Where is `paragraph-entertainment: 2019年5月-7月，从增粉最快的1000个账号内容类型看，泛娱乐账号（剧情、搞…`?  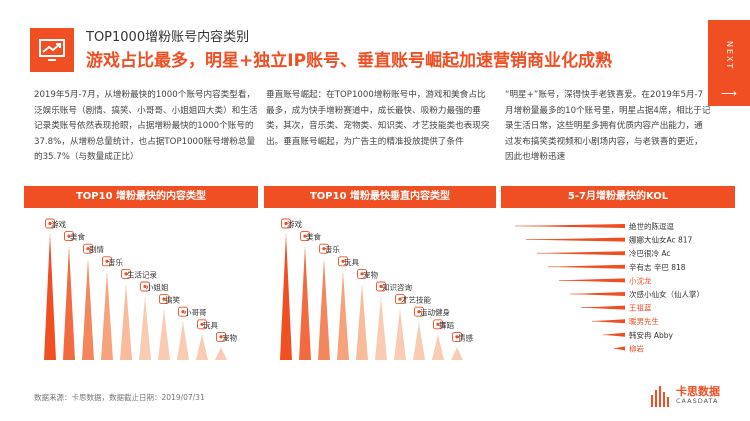 paragraph-entertainment: 2019年5月-7月，从增粉最快的1000个账号内容类型看，泛娱乐账号（剧情、搞… is located at coordinates (146, 126).